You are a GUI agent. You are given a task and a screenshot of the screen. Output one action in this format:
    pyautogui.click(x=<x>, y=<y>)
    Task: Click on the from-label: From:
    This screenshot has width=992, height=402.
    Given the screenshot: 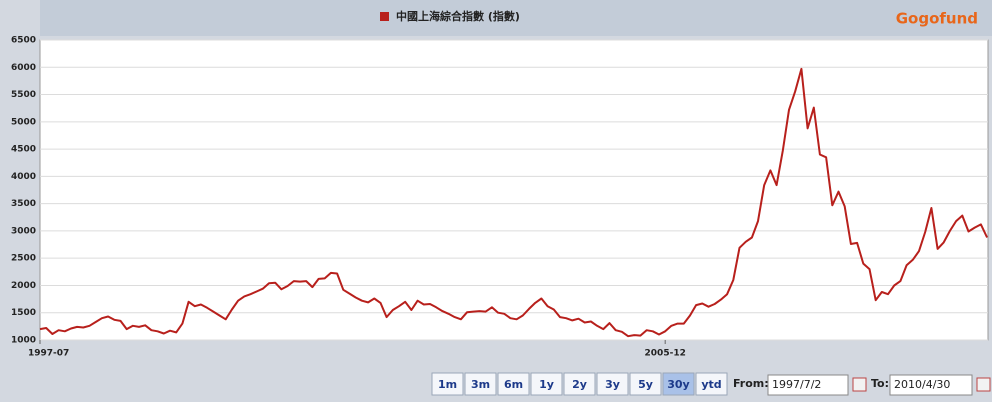 What is the action you would take?
    pyautogui.click(x=751, y=383)
    